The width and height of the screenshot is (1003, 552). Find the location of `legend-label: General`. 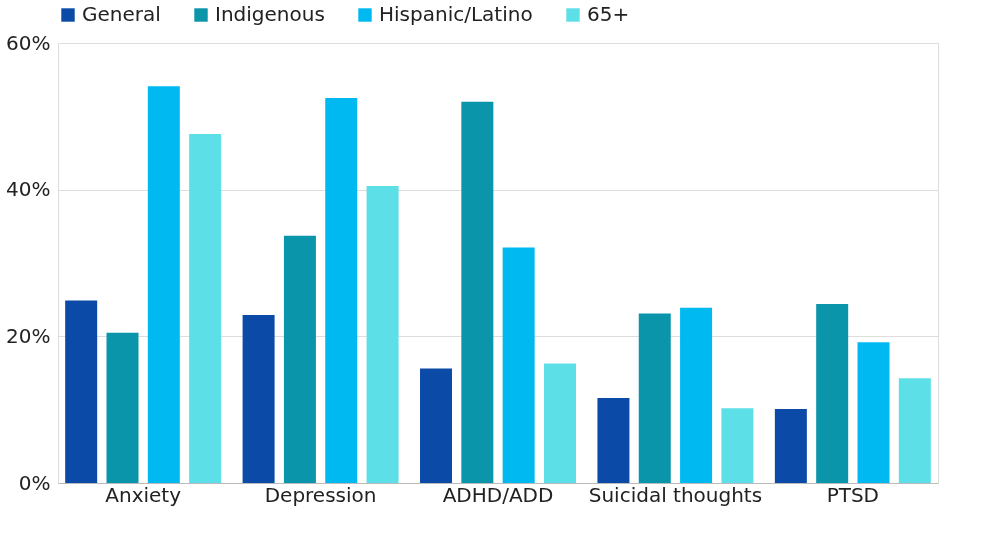

legend-label: General is located at coordinates (121, 14).